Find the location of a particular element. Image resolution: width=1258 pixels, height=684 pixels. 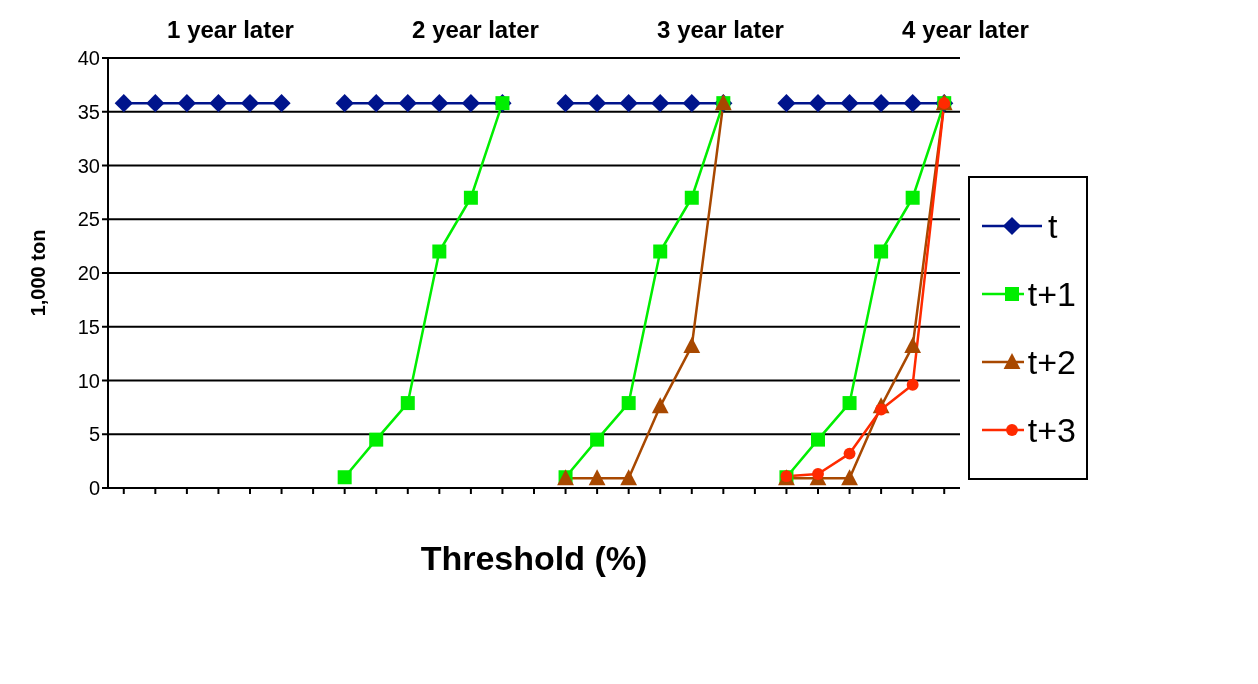

y-tick-label: 25 is located at coordinates (88, 219).